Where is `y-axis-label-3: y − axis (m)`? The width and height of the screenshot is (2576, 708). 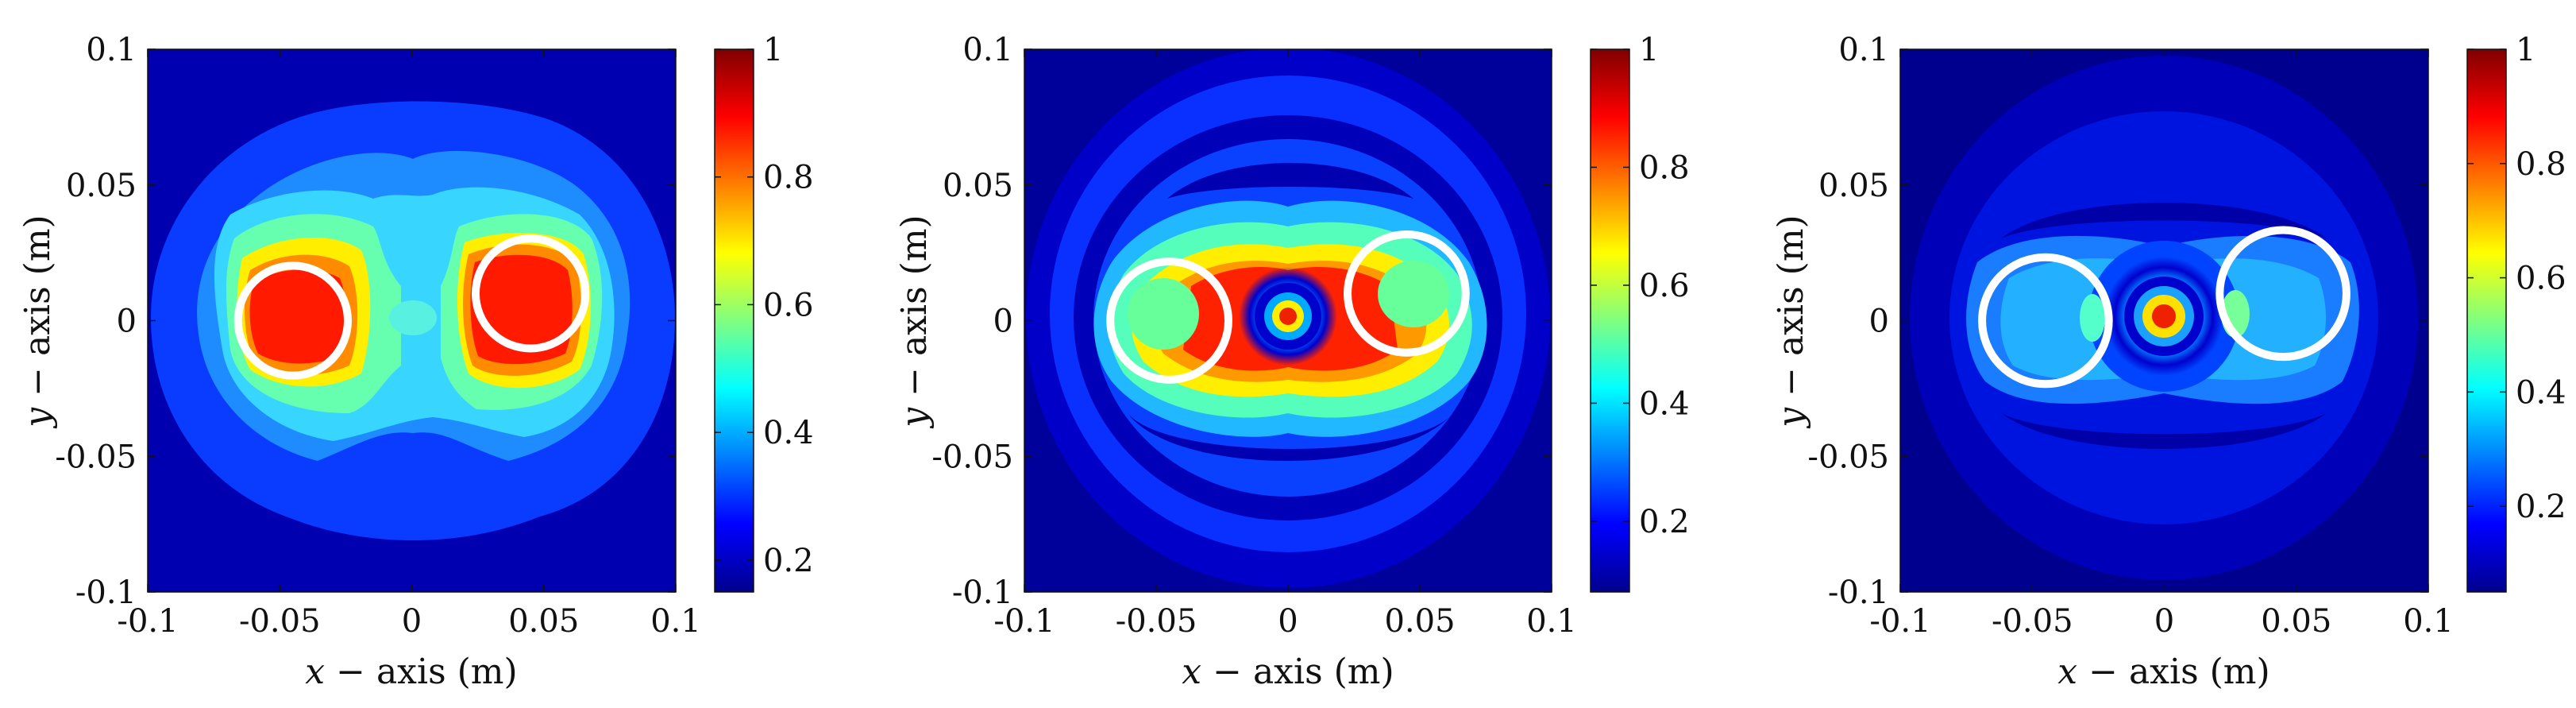
y-axis-label-3: y − axis (m) is located at coordinates (1791, 321).